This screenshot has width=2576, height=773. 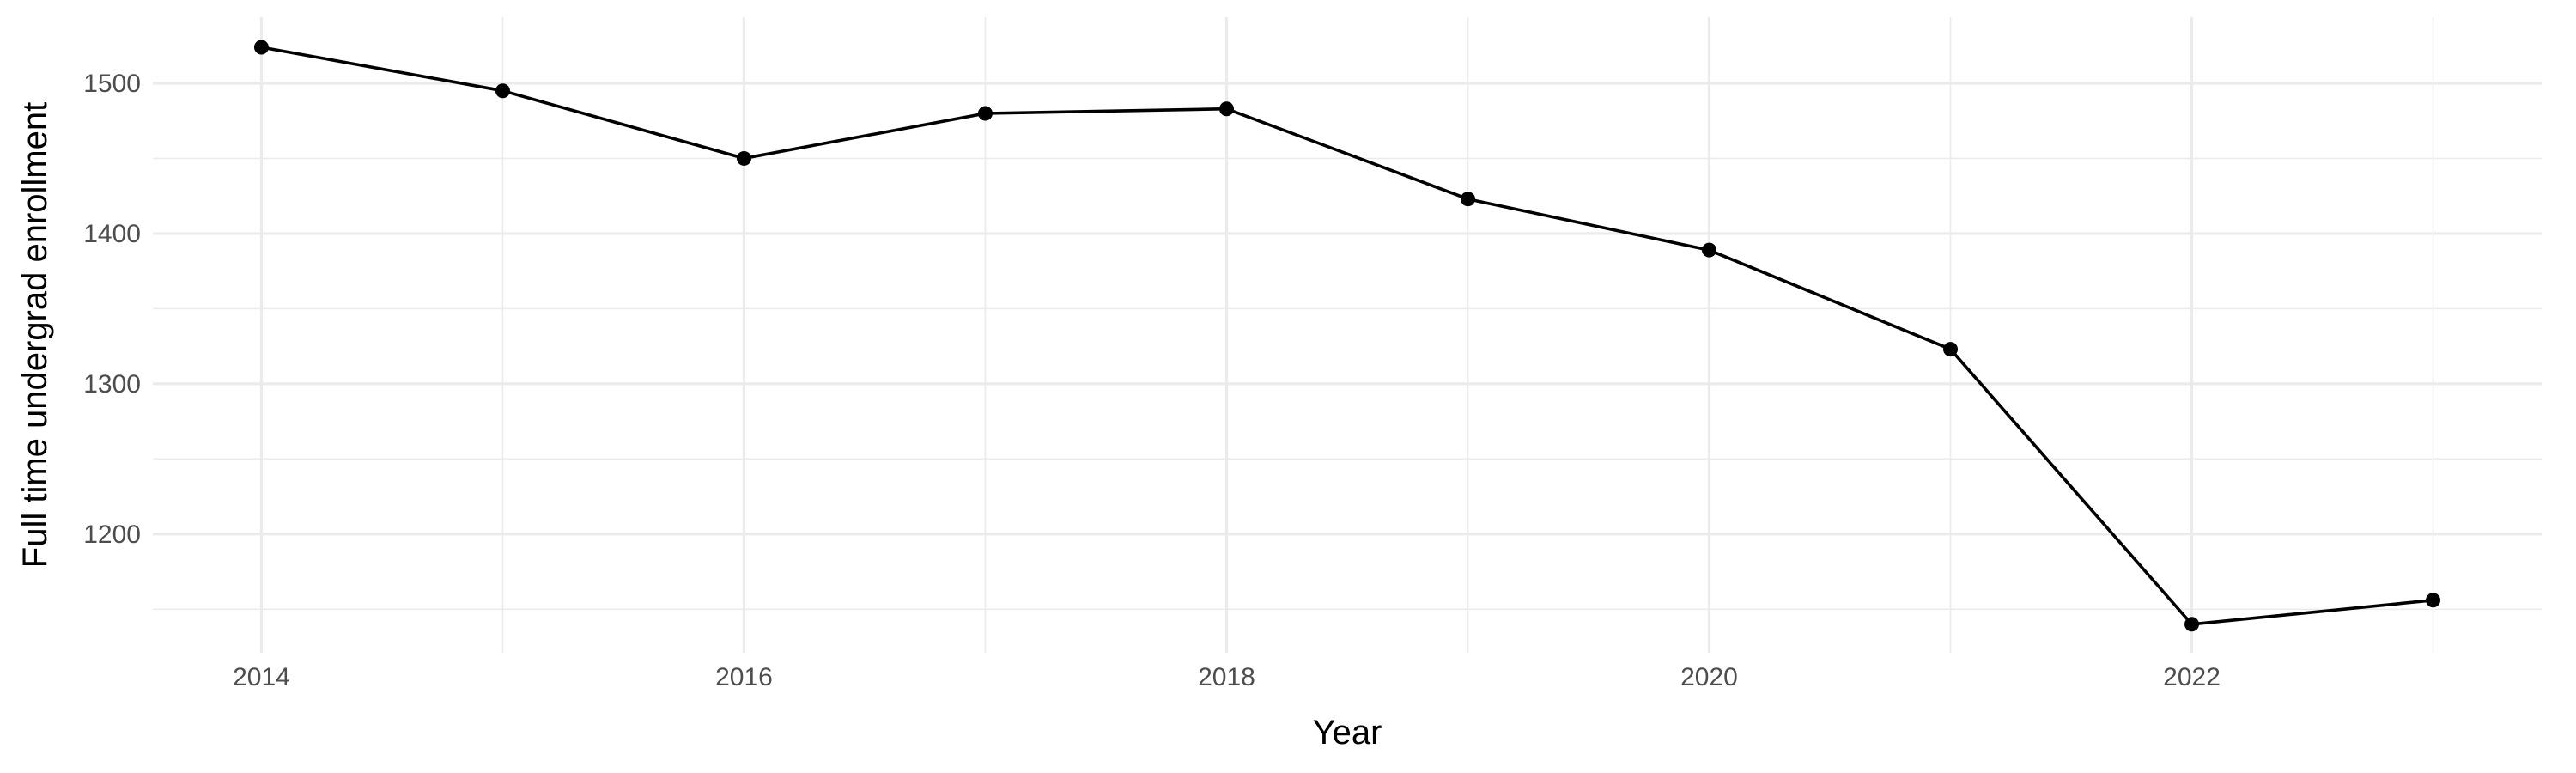 I want to click on y-tick-label: 1200, so click(x=112, y=534).